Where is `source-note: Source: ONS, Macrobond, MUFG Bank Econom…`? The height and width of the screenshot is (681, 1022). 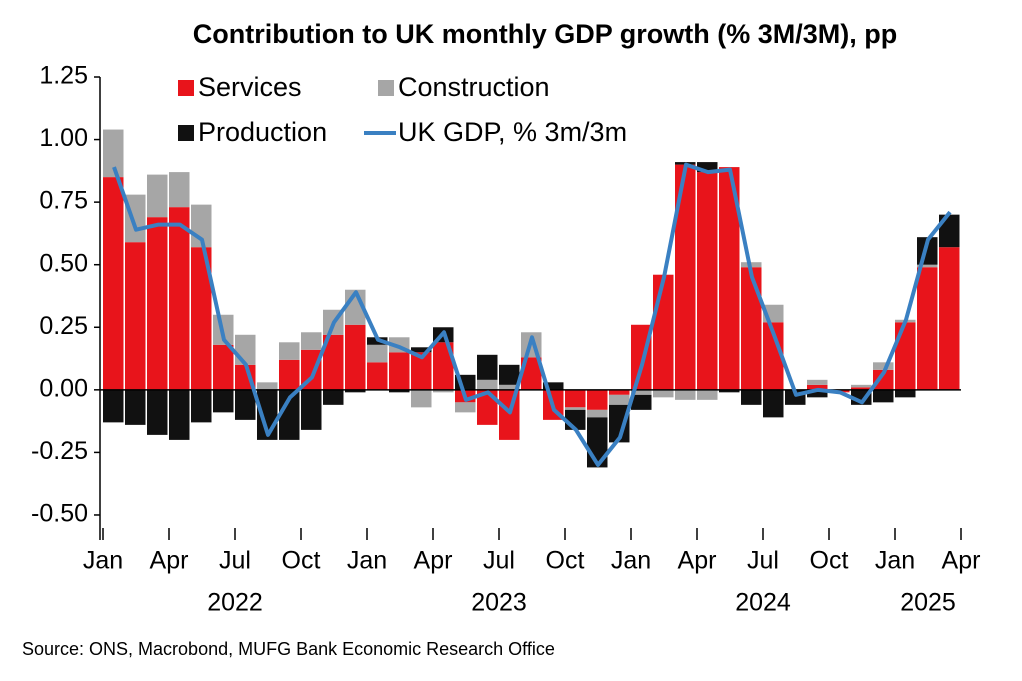 source-note: Source: ONS, Macrobond, MUFG Bank Econom… is located at coordinates (288, 649).